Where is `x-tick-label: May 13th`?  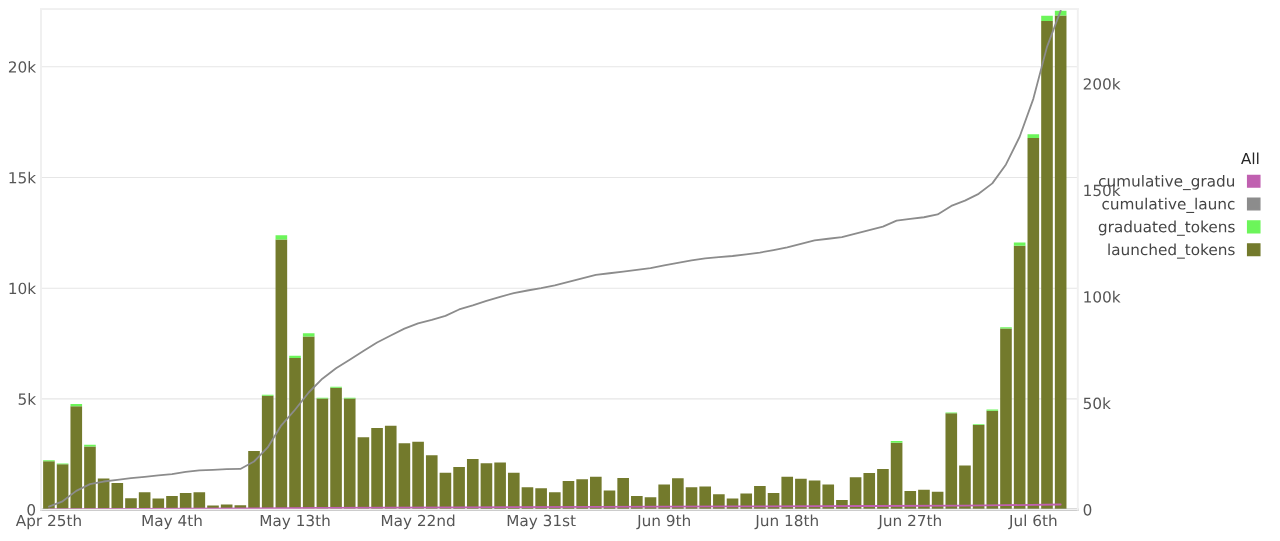 x-tick-label: May 13th is located at coordinates (295, 522).